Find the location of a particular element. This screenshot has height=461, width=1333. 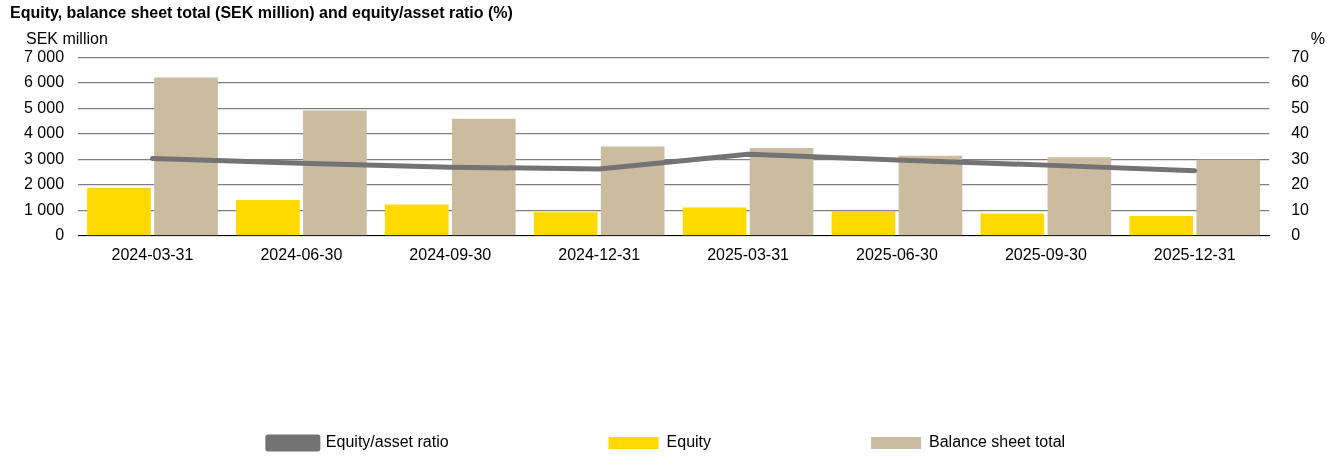

x-tick-label: 2024-03-31 is located at coordinates (152, 254).